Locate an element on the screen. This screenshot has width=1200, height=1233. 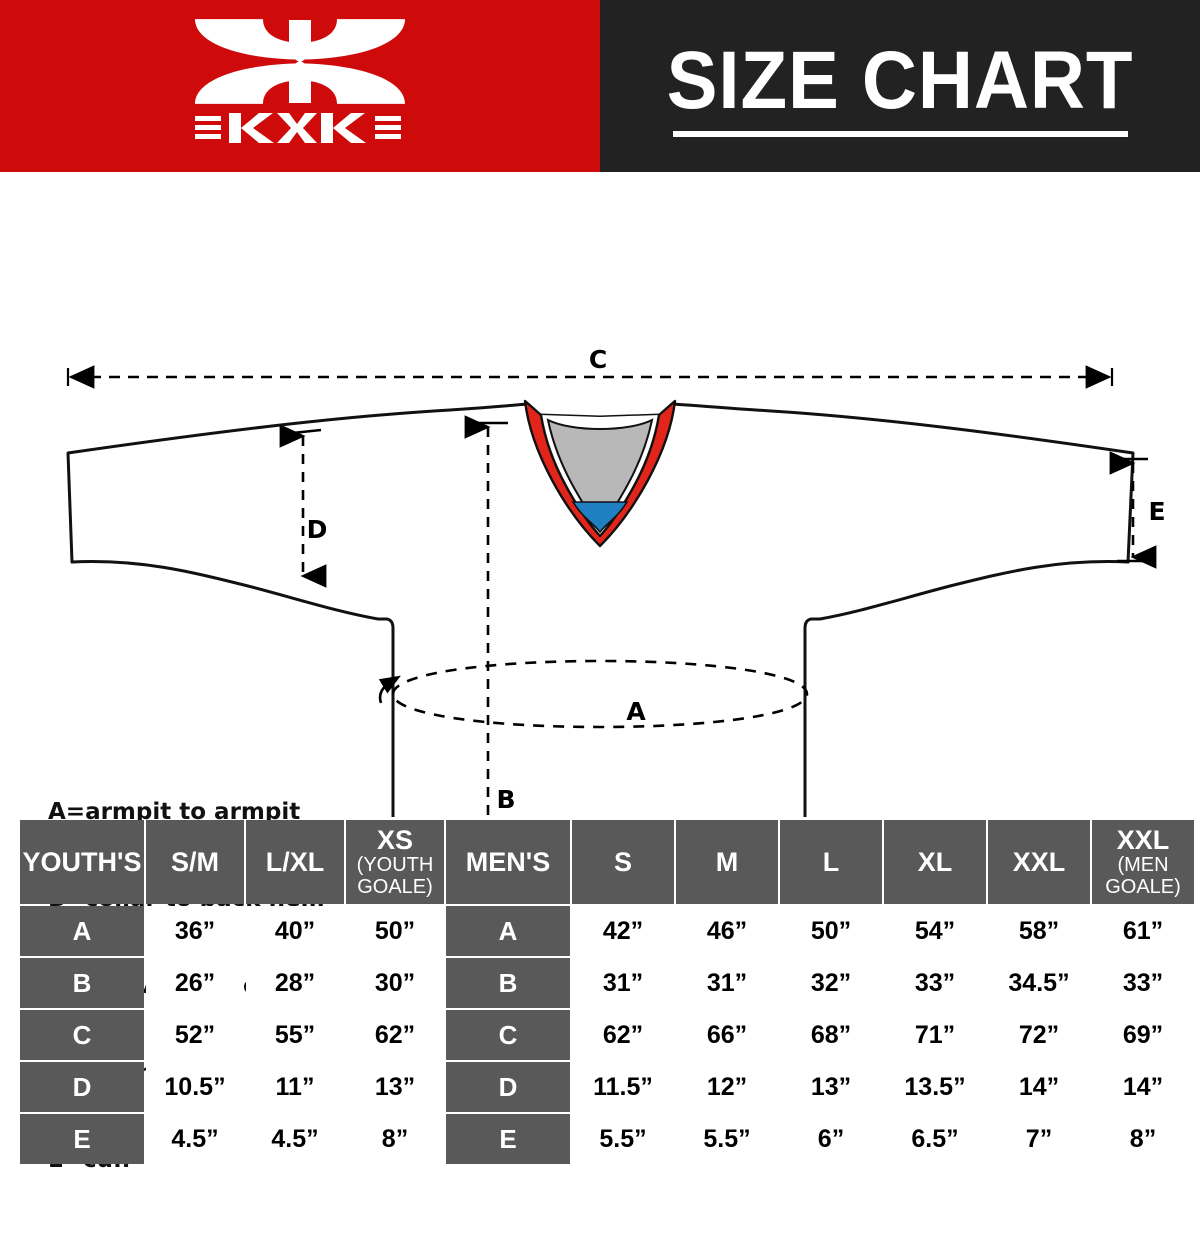
cell-youth-d-sm: 10.5” is located at coordinates (195, 1087).